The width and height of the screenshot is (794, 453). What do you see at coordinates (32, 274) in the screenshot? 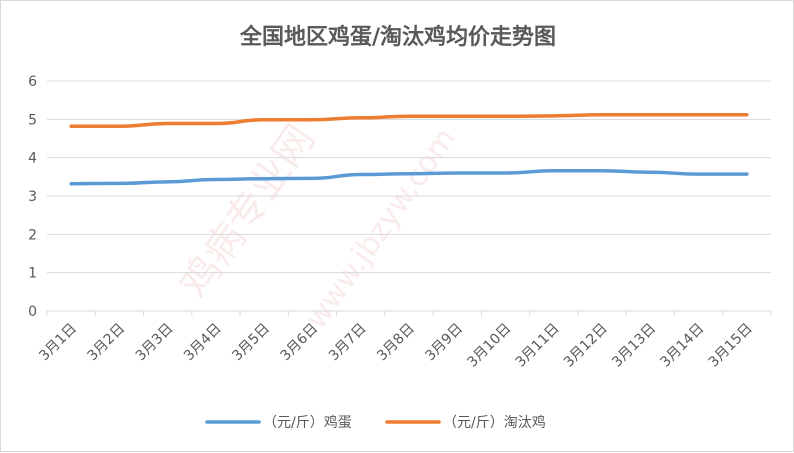
I see `y-tick-label: 1` at bounding box center [32, 274].